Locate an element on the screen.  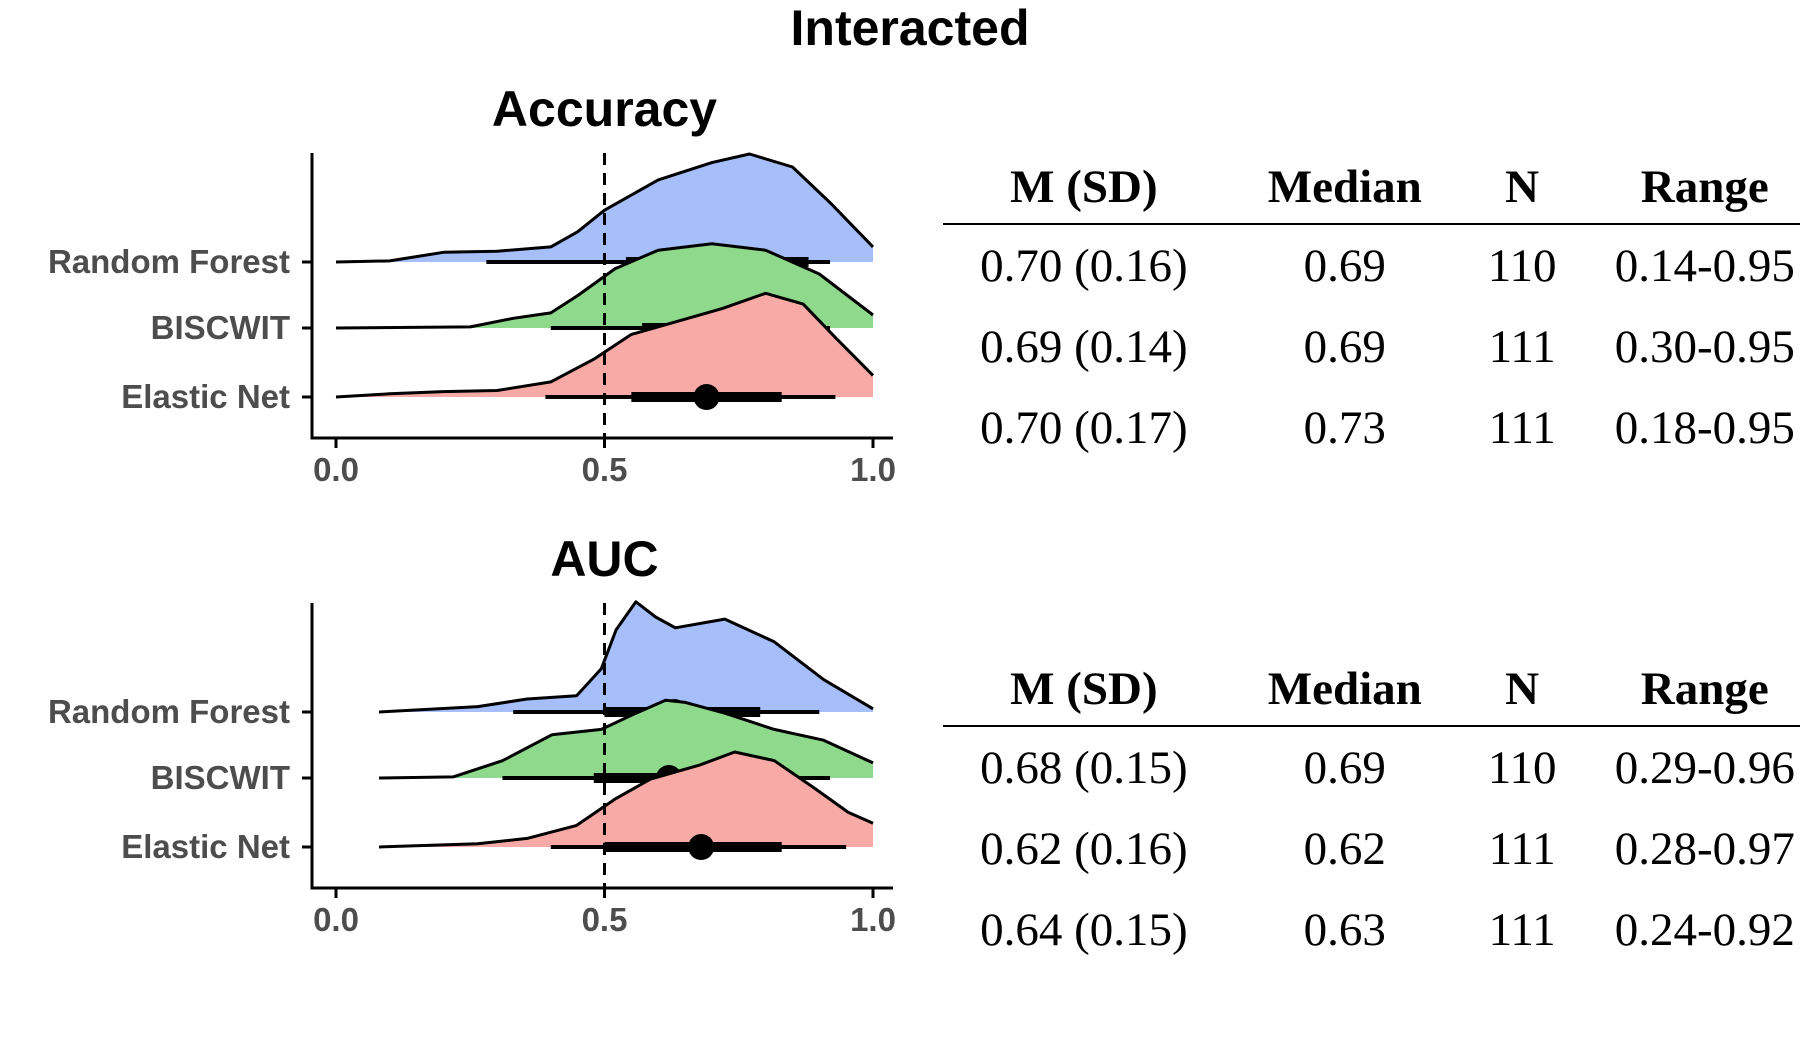
subplot-title: Accuracy is located at coordinates (604, 109).